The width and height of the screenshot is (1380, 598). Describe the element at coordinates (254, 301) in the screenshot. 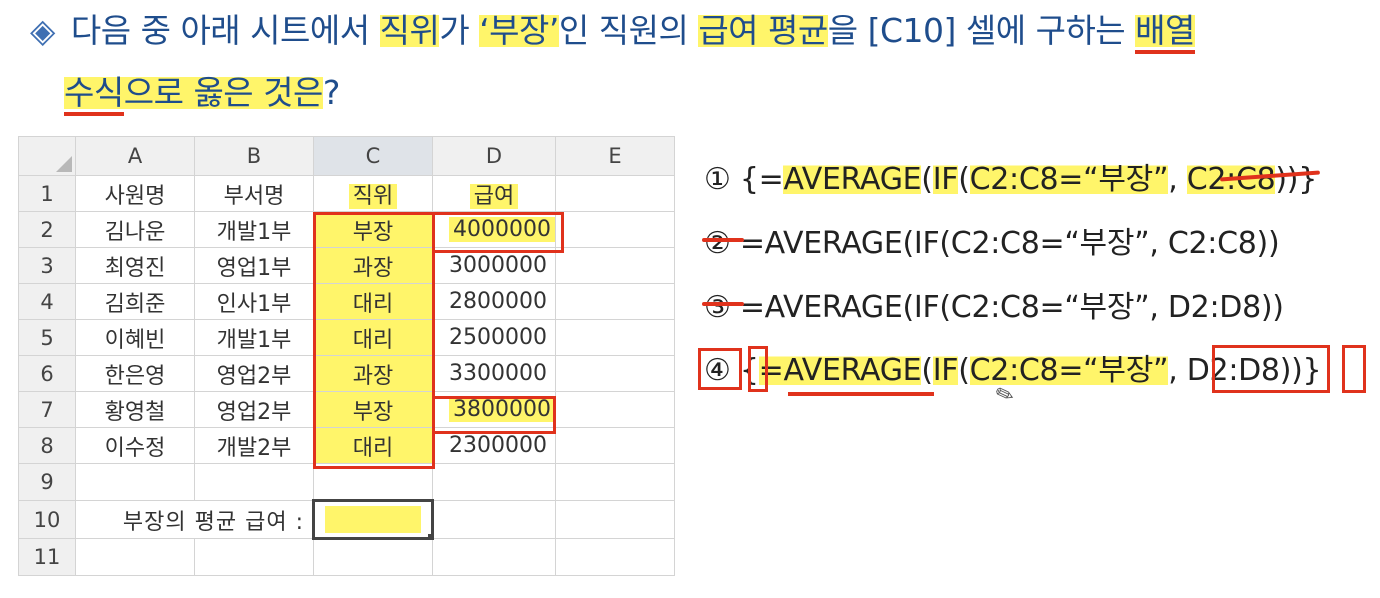

I see `cell-b4: 인사1부` at that location.